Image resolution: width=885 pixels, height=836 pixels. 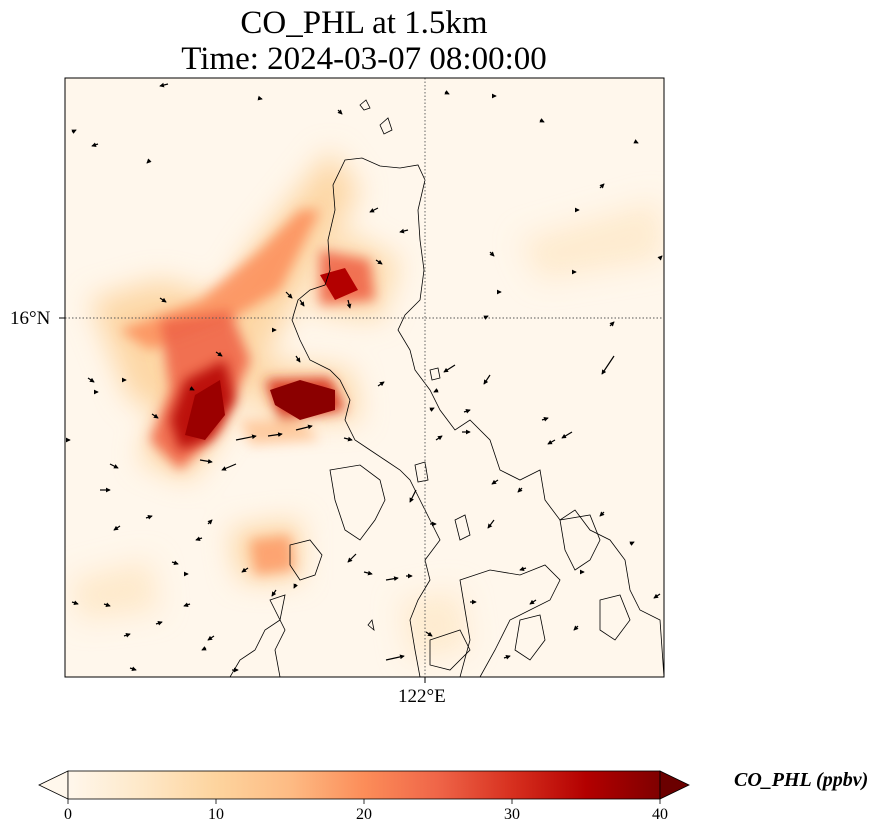 I want to click on colorbar-tick-label: 40, so click(x=660, y=814).